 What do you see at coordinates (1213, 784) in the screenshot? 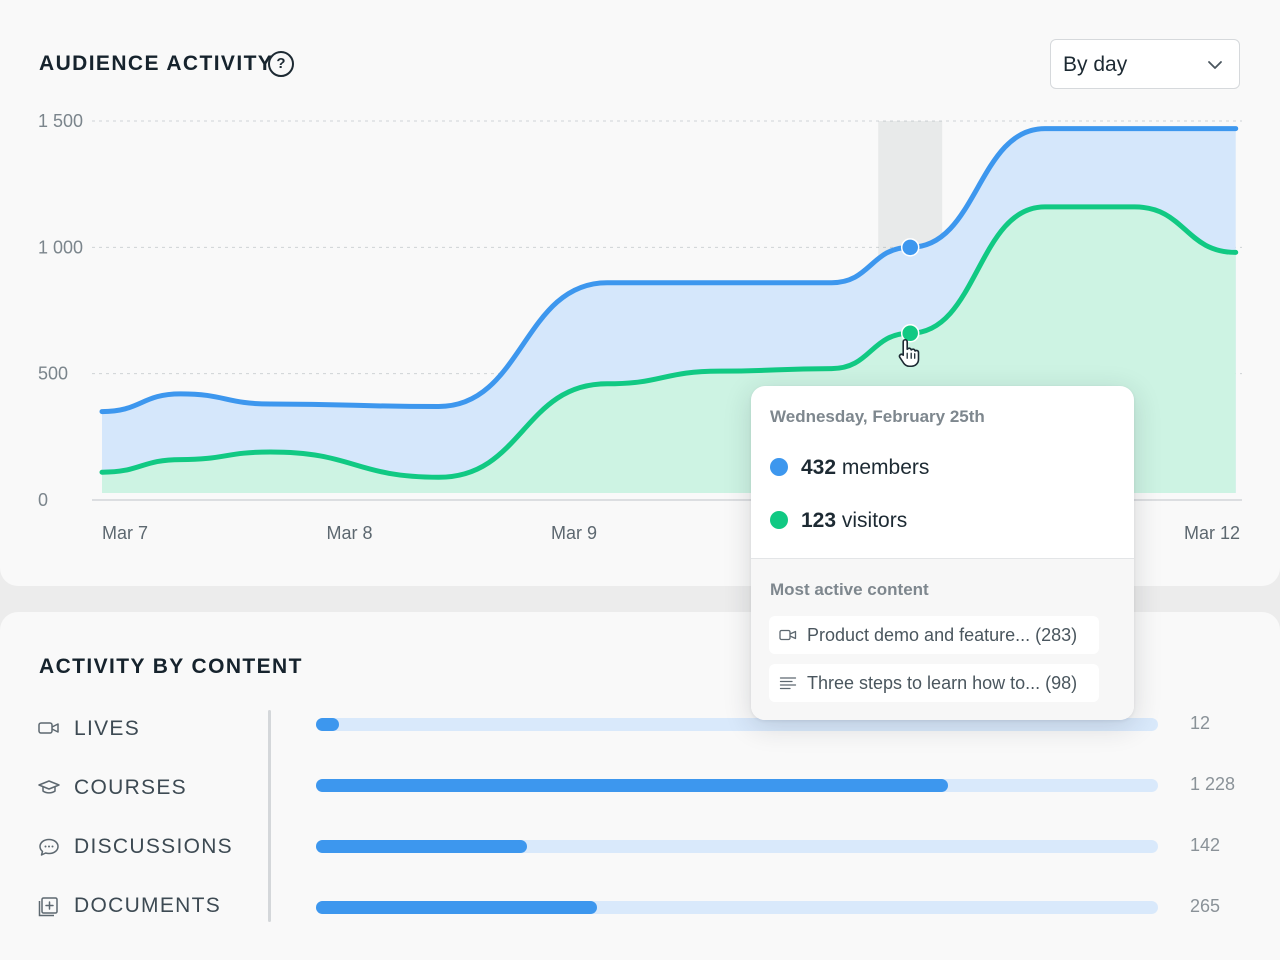
I see `count-courses: 1 228` at bounding box center [1213, 784].